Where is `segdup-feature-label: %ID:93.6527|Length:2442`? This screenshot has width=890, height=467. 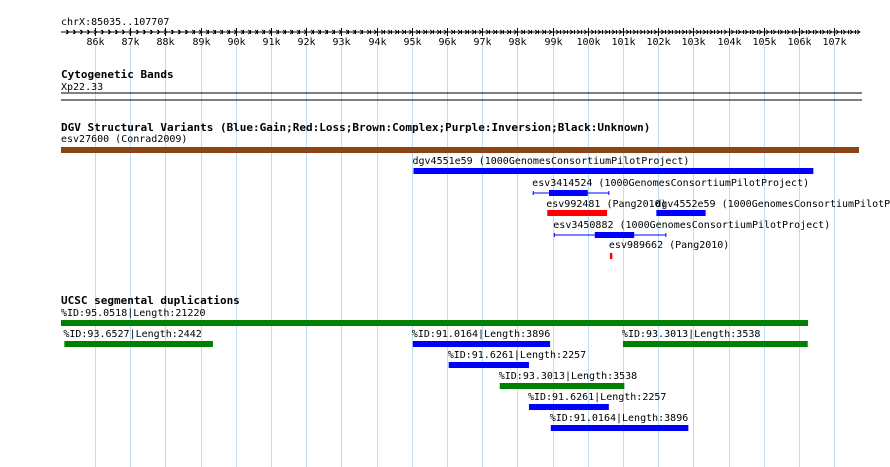 segdup-feature-label: %ID:93.6527|Length:2442 is located at coordinates (132, 334).